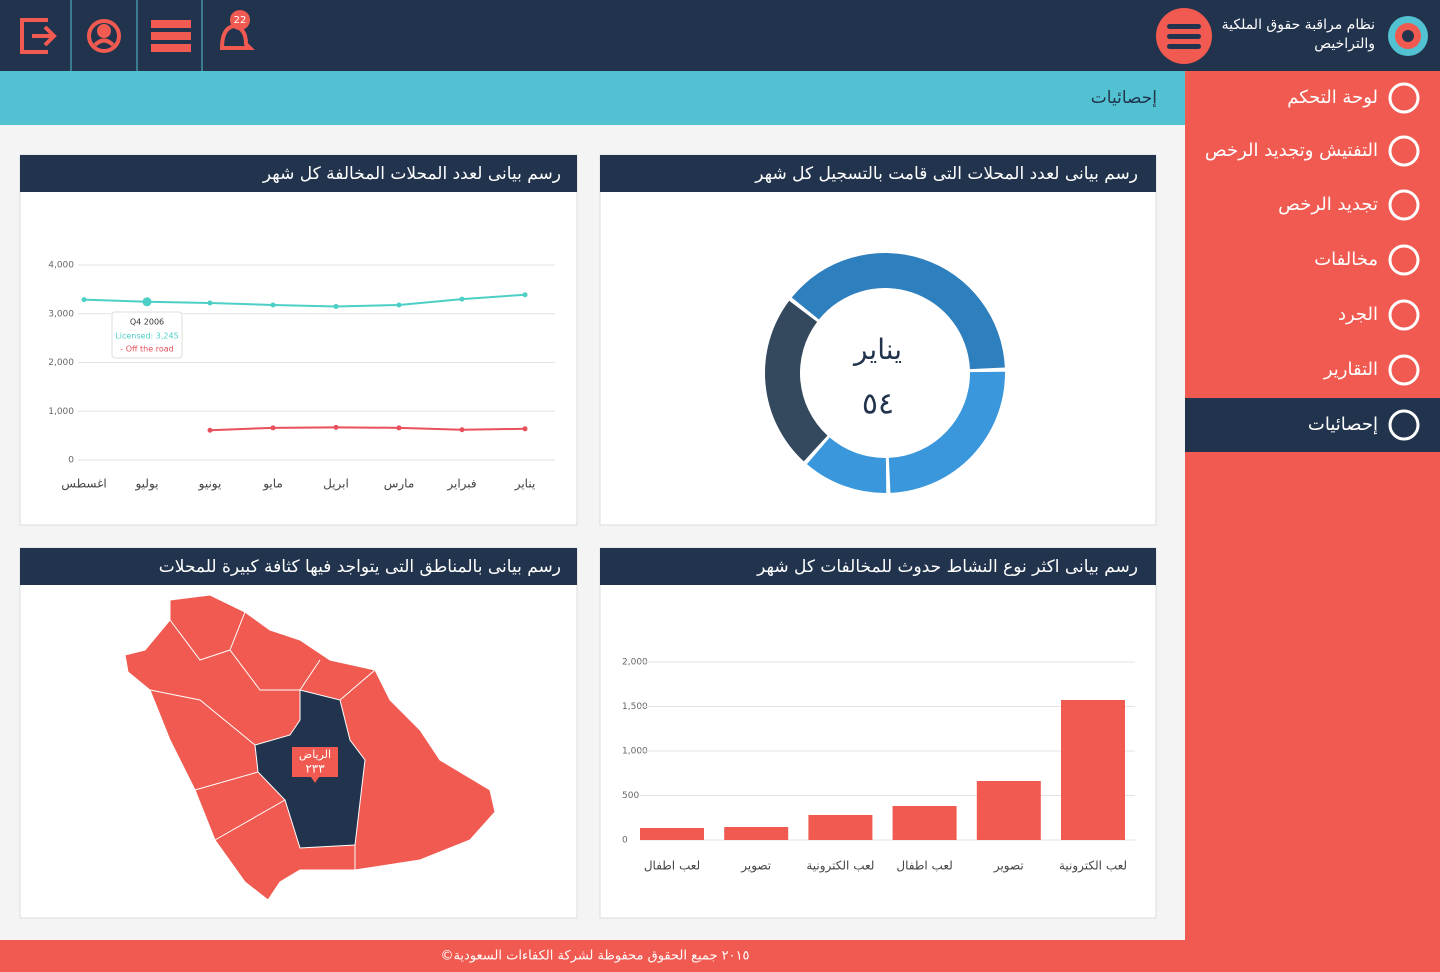 This screenshot has width=1440, height=972. Describe the element at coordinates (461, 484) in the screenshot. I see `x-tick-label: فبراير` at that location.